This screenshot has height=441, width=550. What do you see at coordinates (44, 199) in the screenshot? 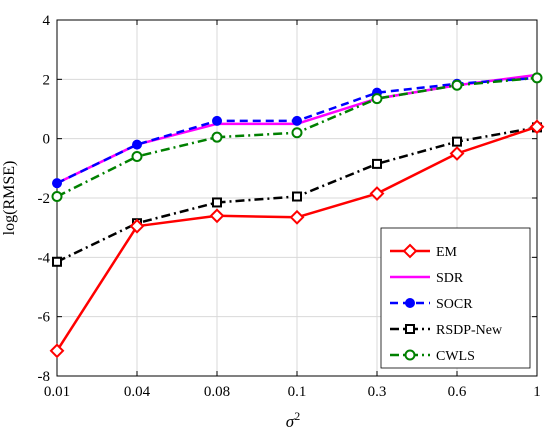
I see `y-tick-label: -2` at bounding box center [44, 199].